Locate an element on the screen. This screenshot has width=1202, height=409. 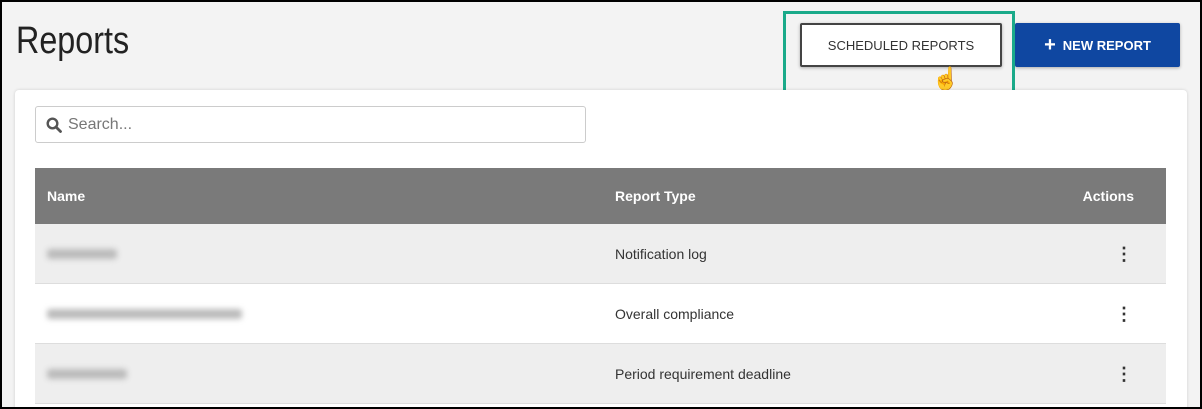
page-title: Reports is located at coordinates (73, 41).